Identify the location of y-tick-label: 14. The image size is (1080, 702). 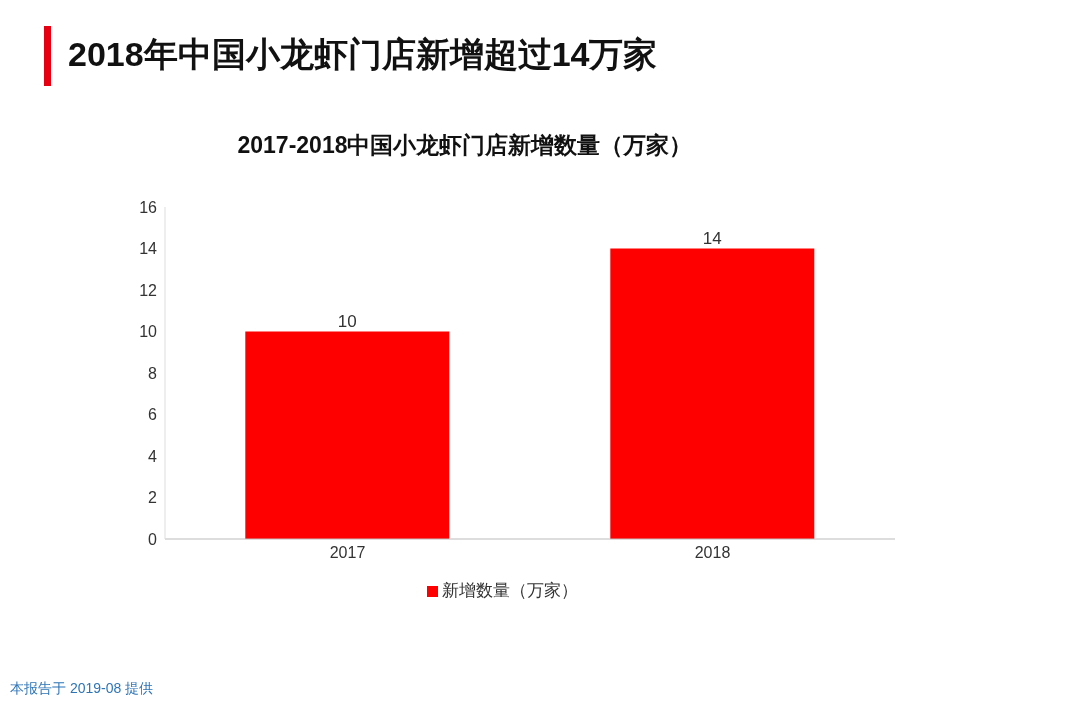
(148, 249).